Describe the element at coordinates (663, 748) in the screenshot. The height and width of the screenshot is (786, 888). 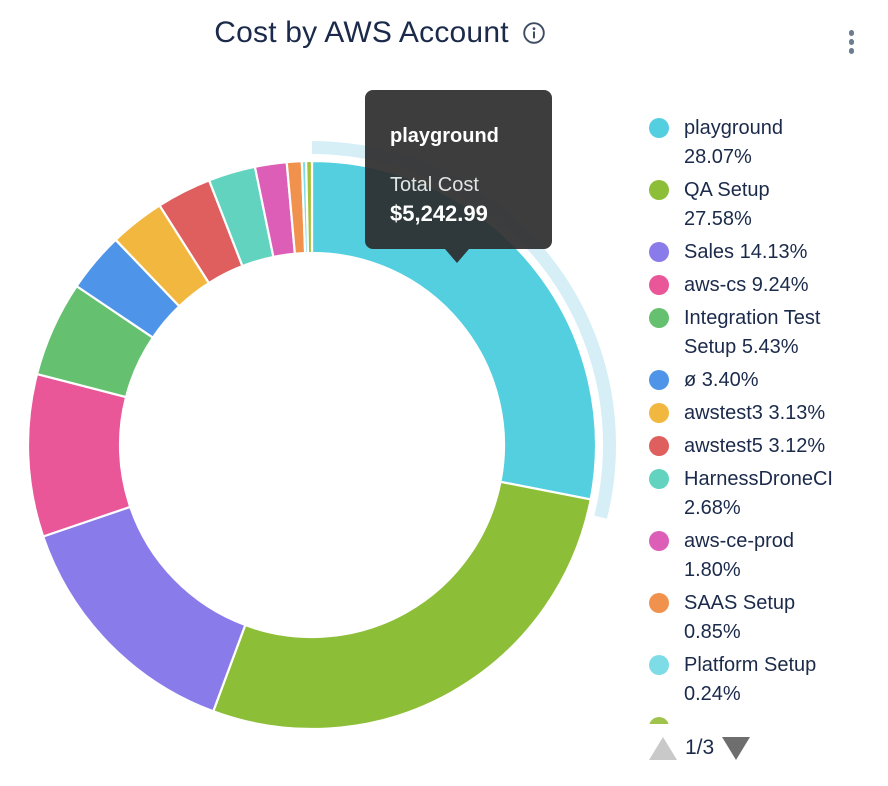
I see `legend-page-up-icon` at that location.